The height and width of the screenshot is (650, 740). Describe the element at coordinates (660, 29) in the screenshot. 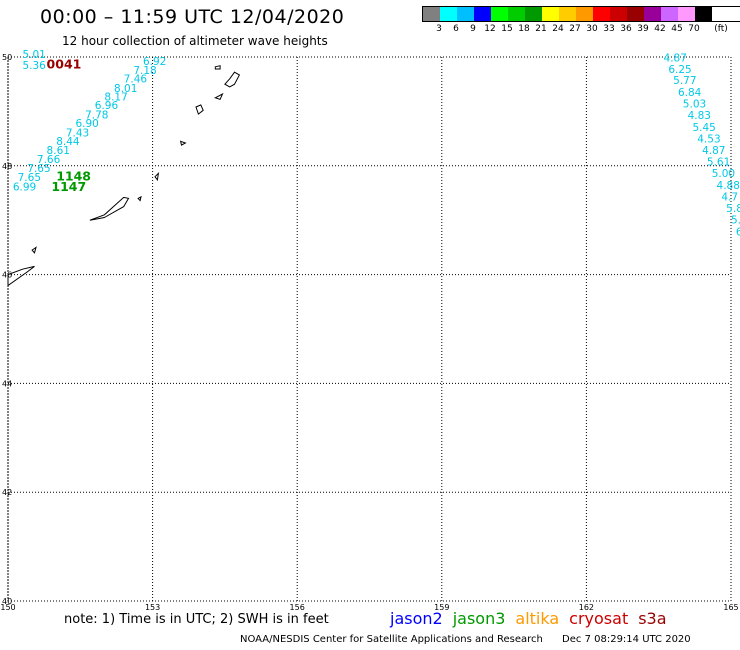

I see `colorbar-tick-label: 42` at that location.